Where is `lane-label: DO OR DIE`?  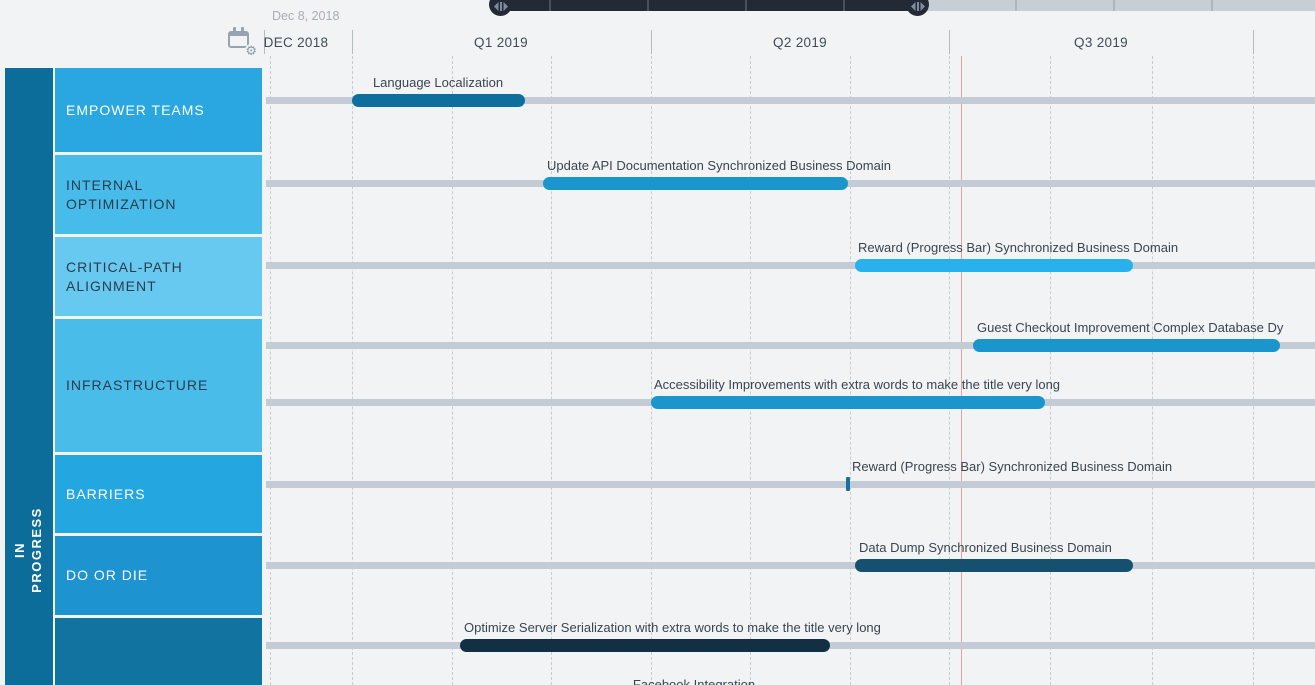
lane-label: DO OR DIE is located at coordinates (107, 575).